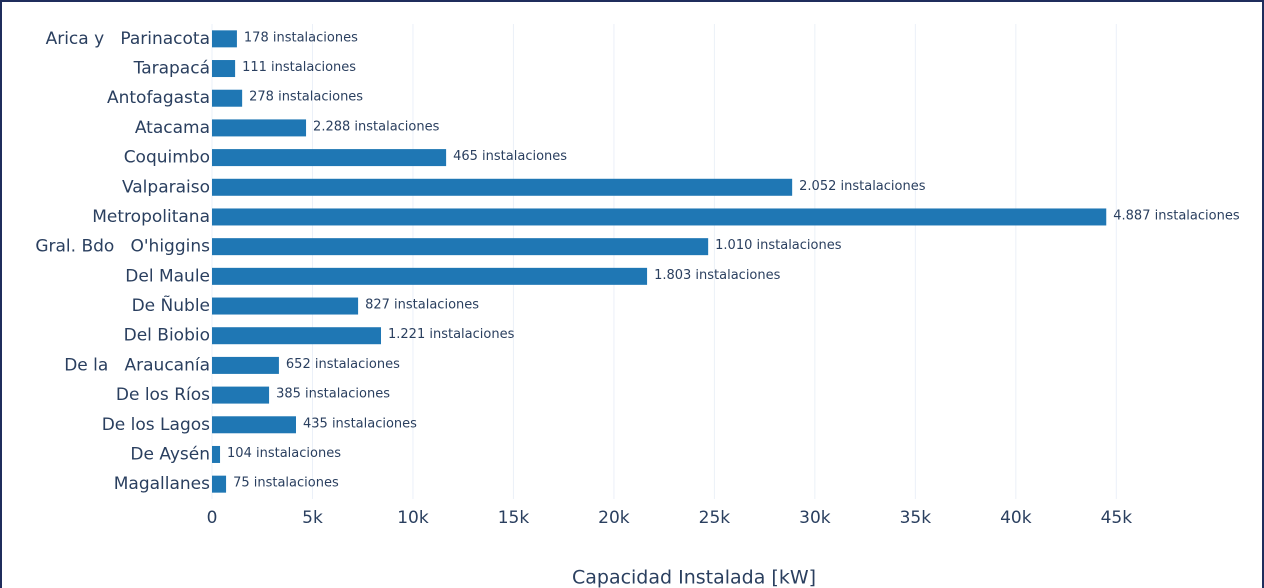  Describe the element at coordinates (128, 39) in the screenshot. I see `y-tick-label: Arica y Parinacota` at that location.